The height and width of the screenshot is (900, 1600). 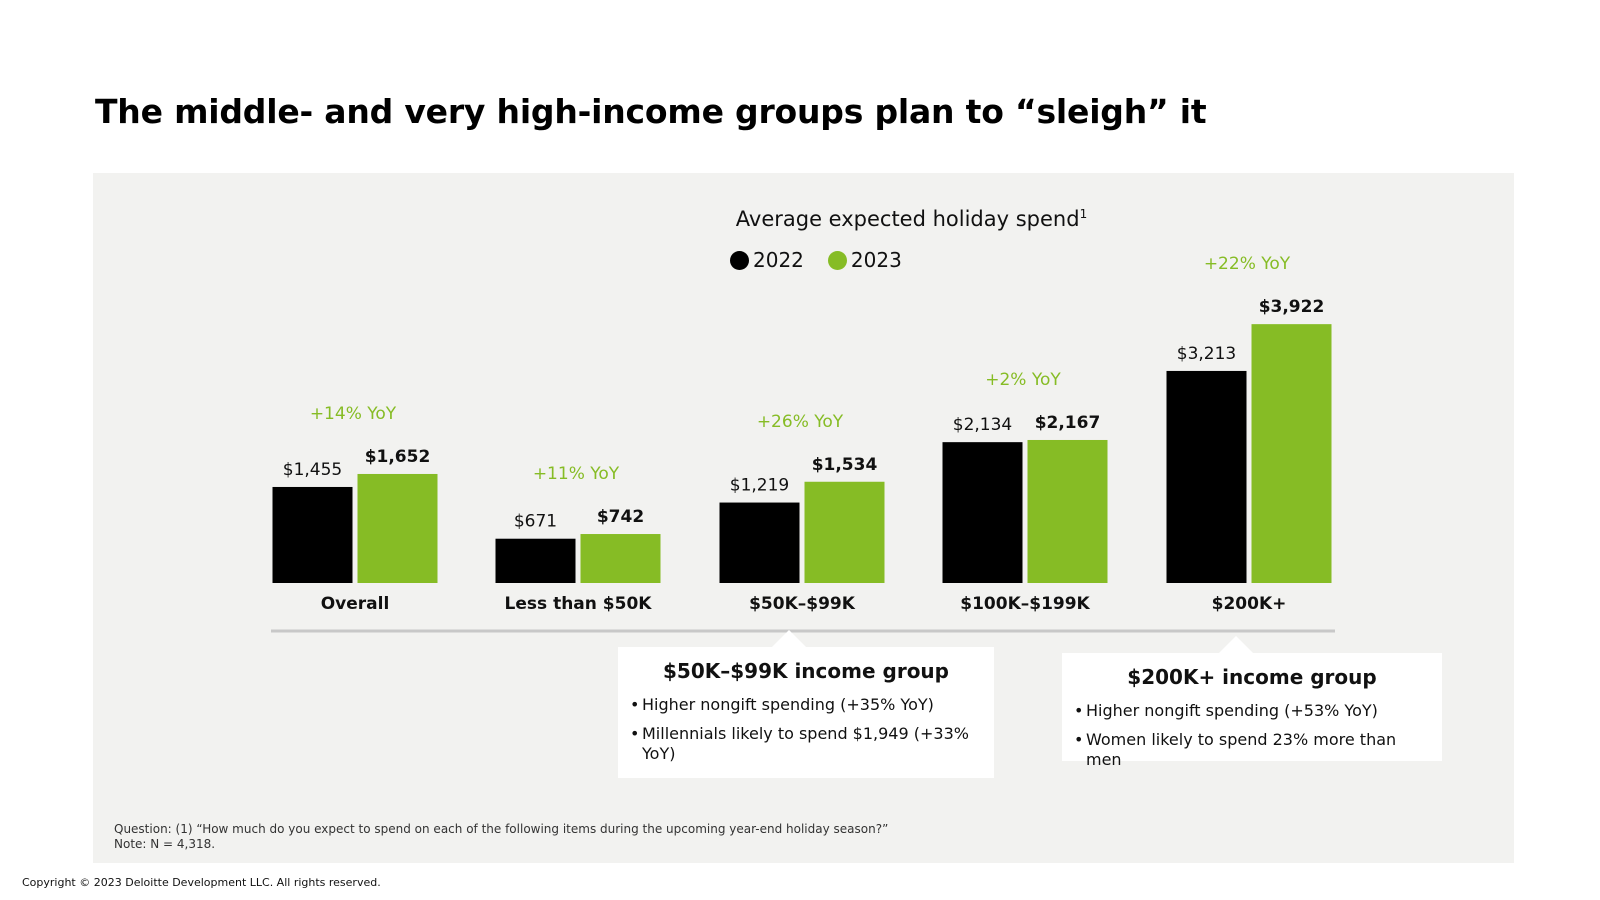 What do you see at coordinates (535, 522) in the screenshot?
I see `data-label-2022-1: $671` at bounding box center [535, 522].